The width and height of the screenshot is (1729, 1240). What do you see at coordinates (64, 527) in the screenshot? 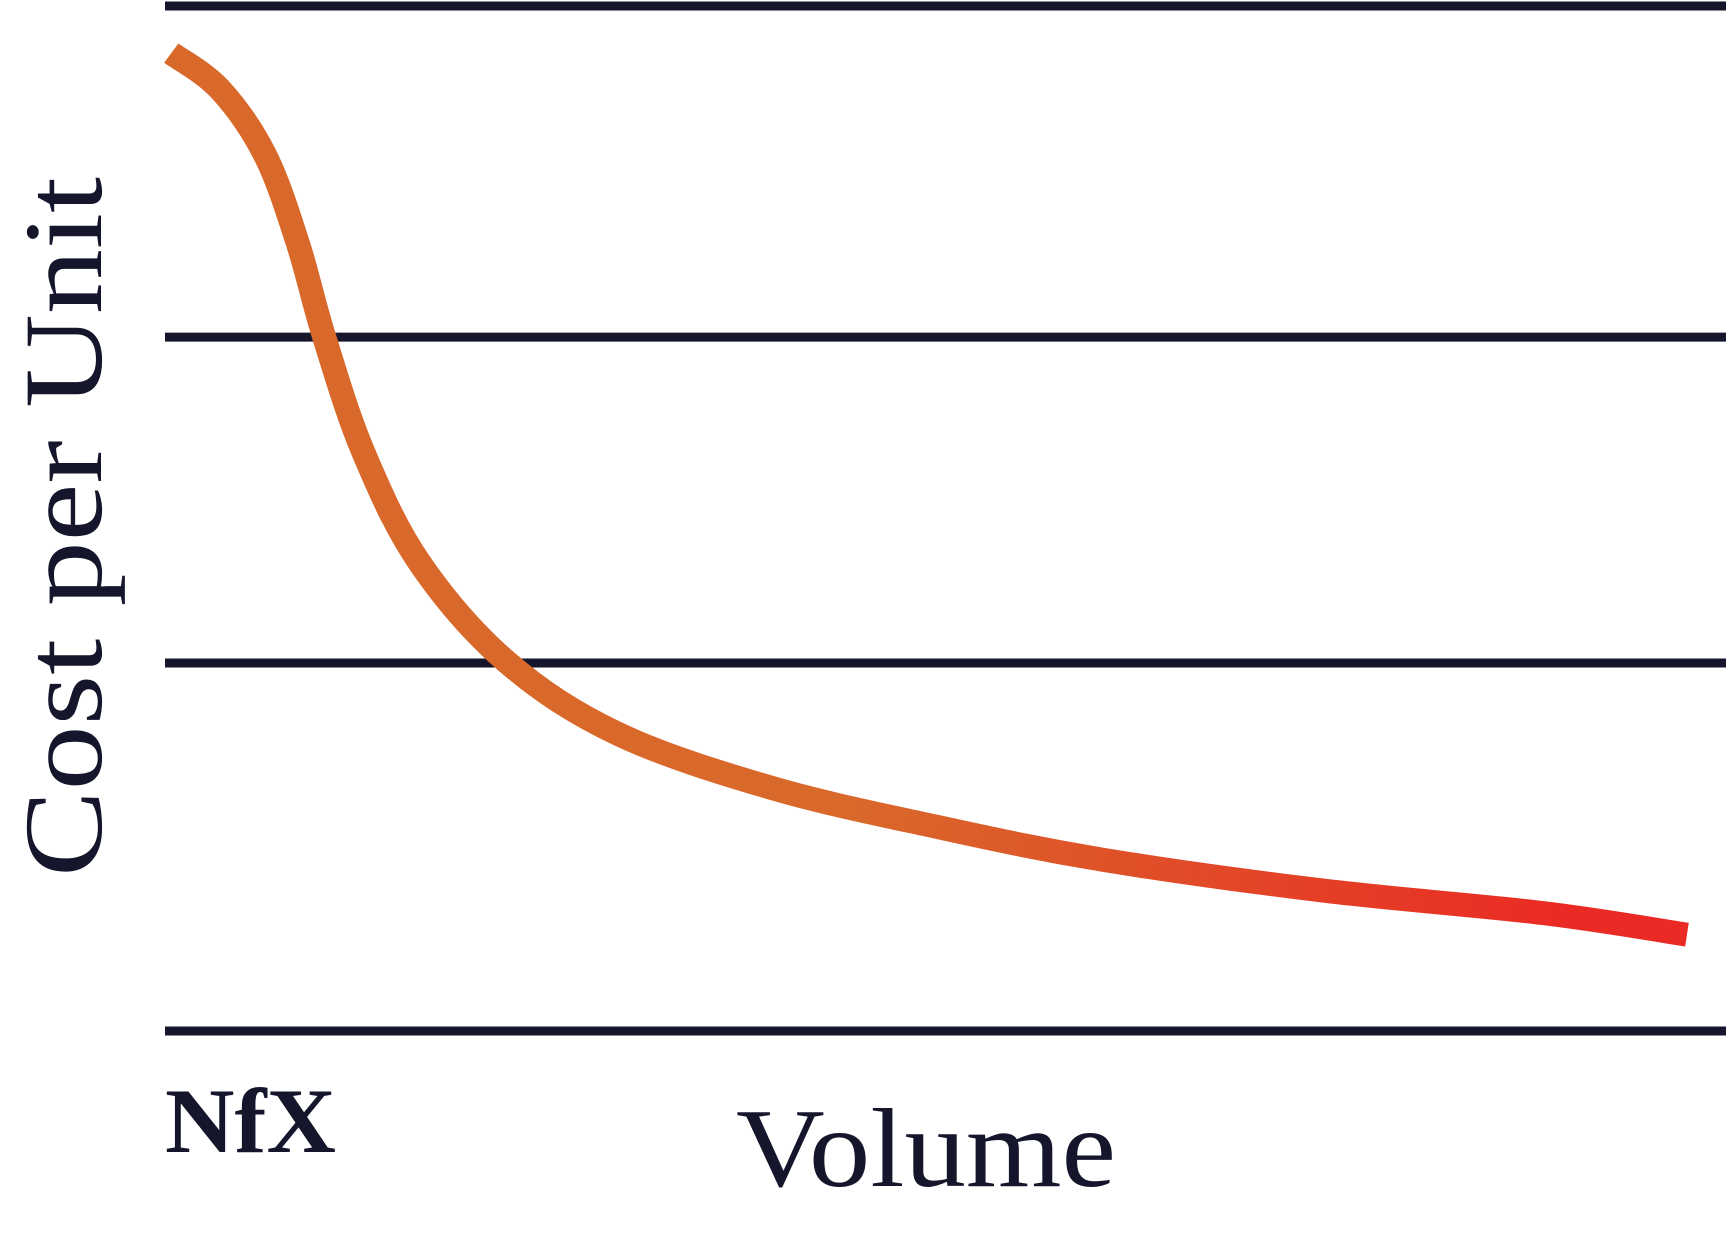
I see `y-axis-label: Cost per Unit` at bounding box center [64, 527].